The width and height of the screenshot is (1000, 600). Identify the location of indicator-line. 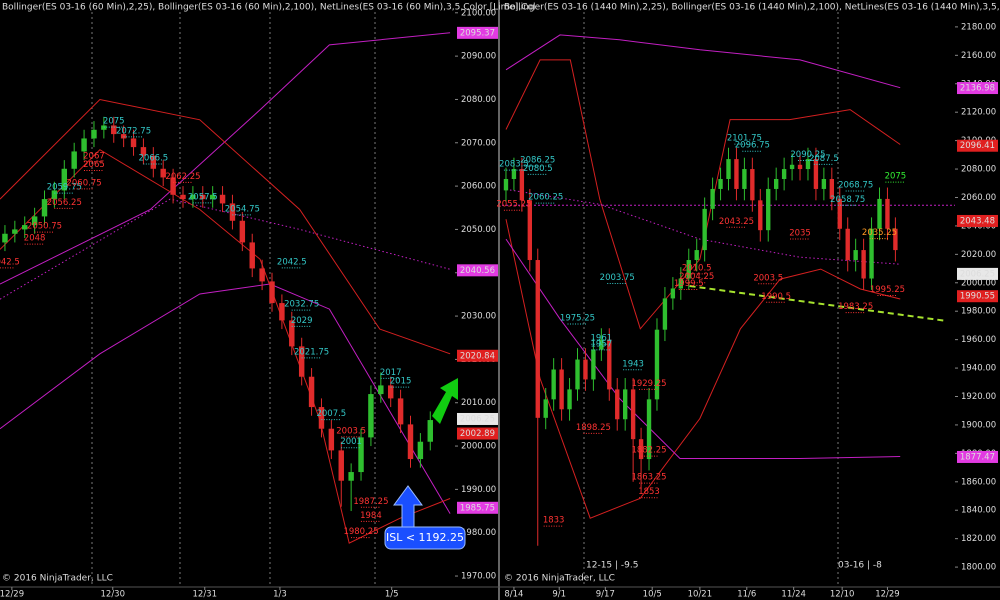
(818, 303).